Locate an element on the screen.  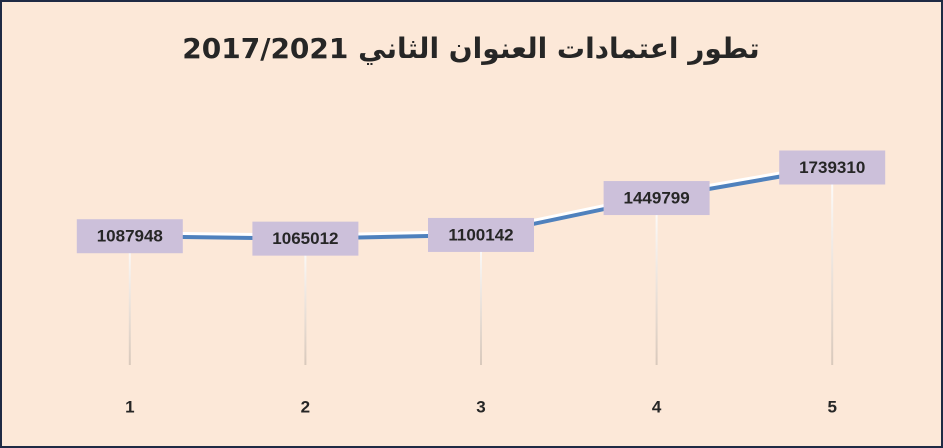
x-tick-label: 5 is located at coordinates (831, 406).